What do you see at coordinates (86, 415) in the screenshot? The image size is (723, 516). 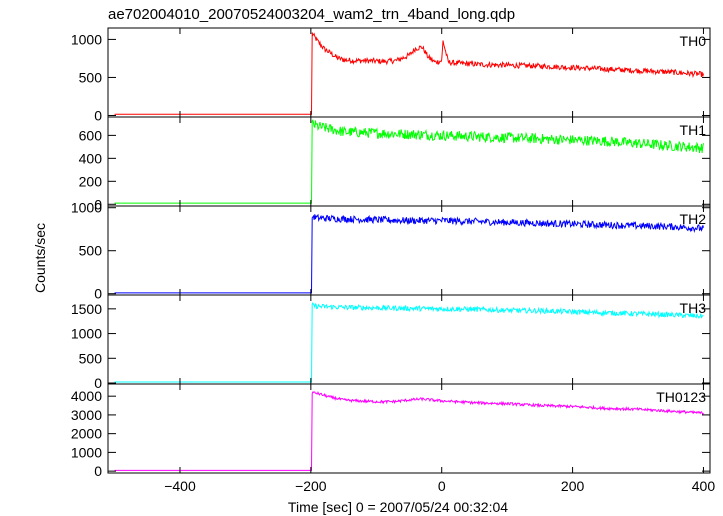 I see `y-tick-label: 3000` at bounding box center [86, 415].